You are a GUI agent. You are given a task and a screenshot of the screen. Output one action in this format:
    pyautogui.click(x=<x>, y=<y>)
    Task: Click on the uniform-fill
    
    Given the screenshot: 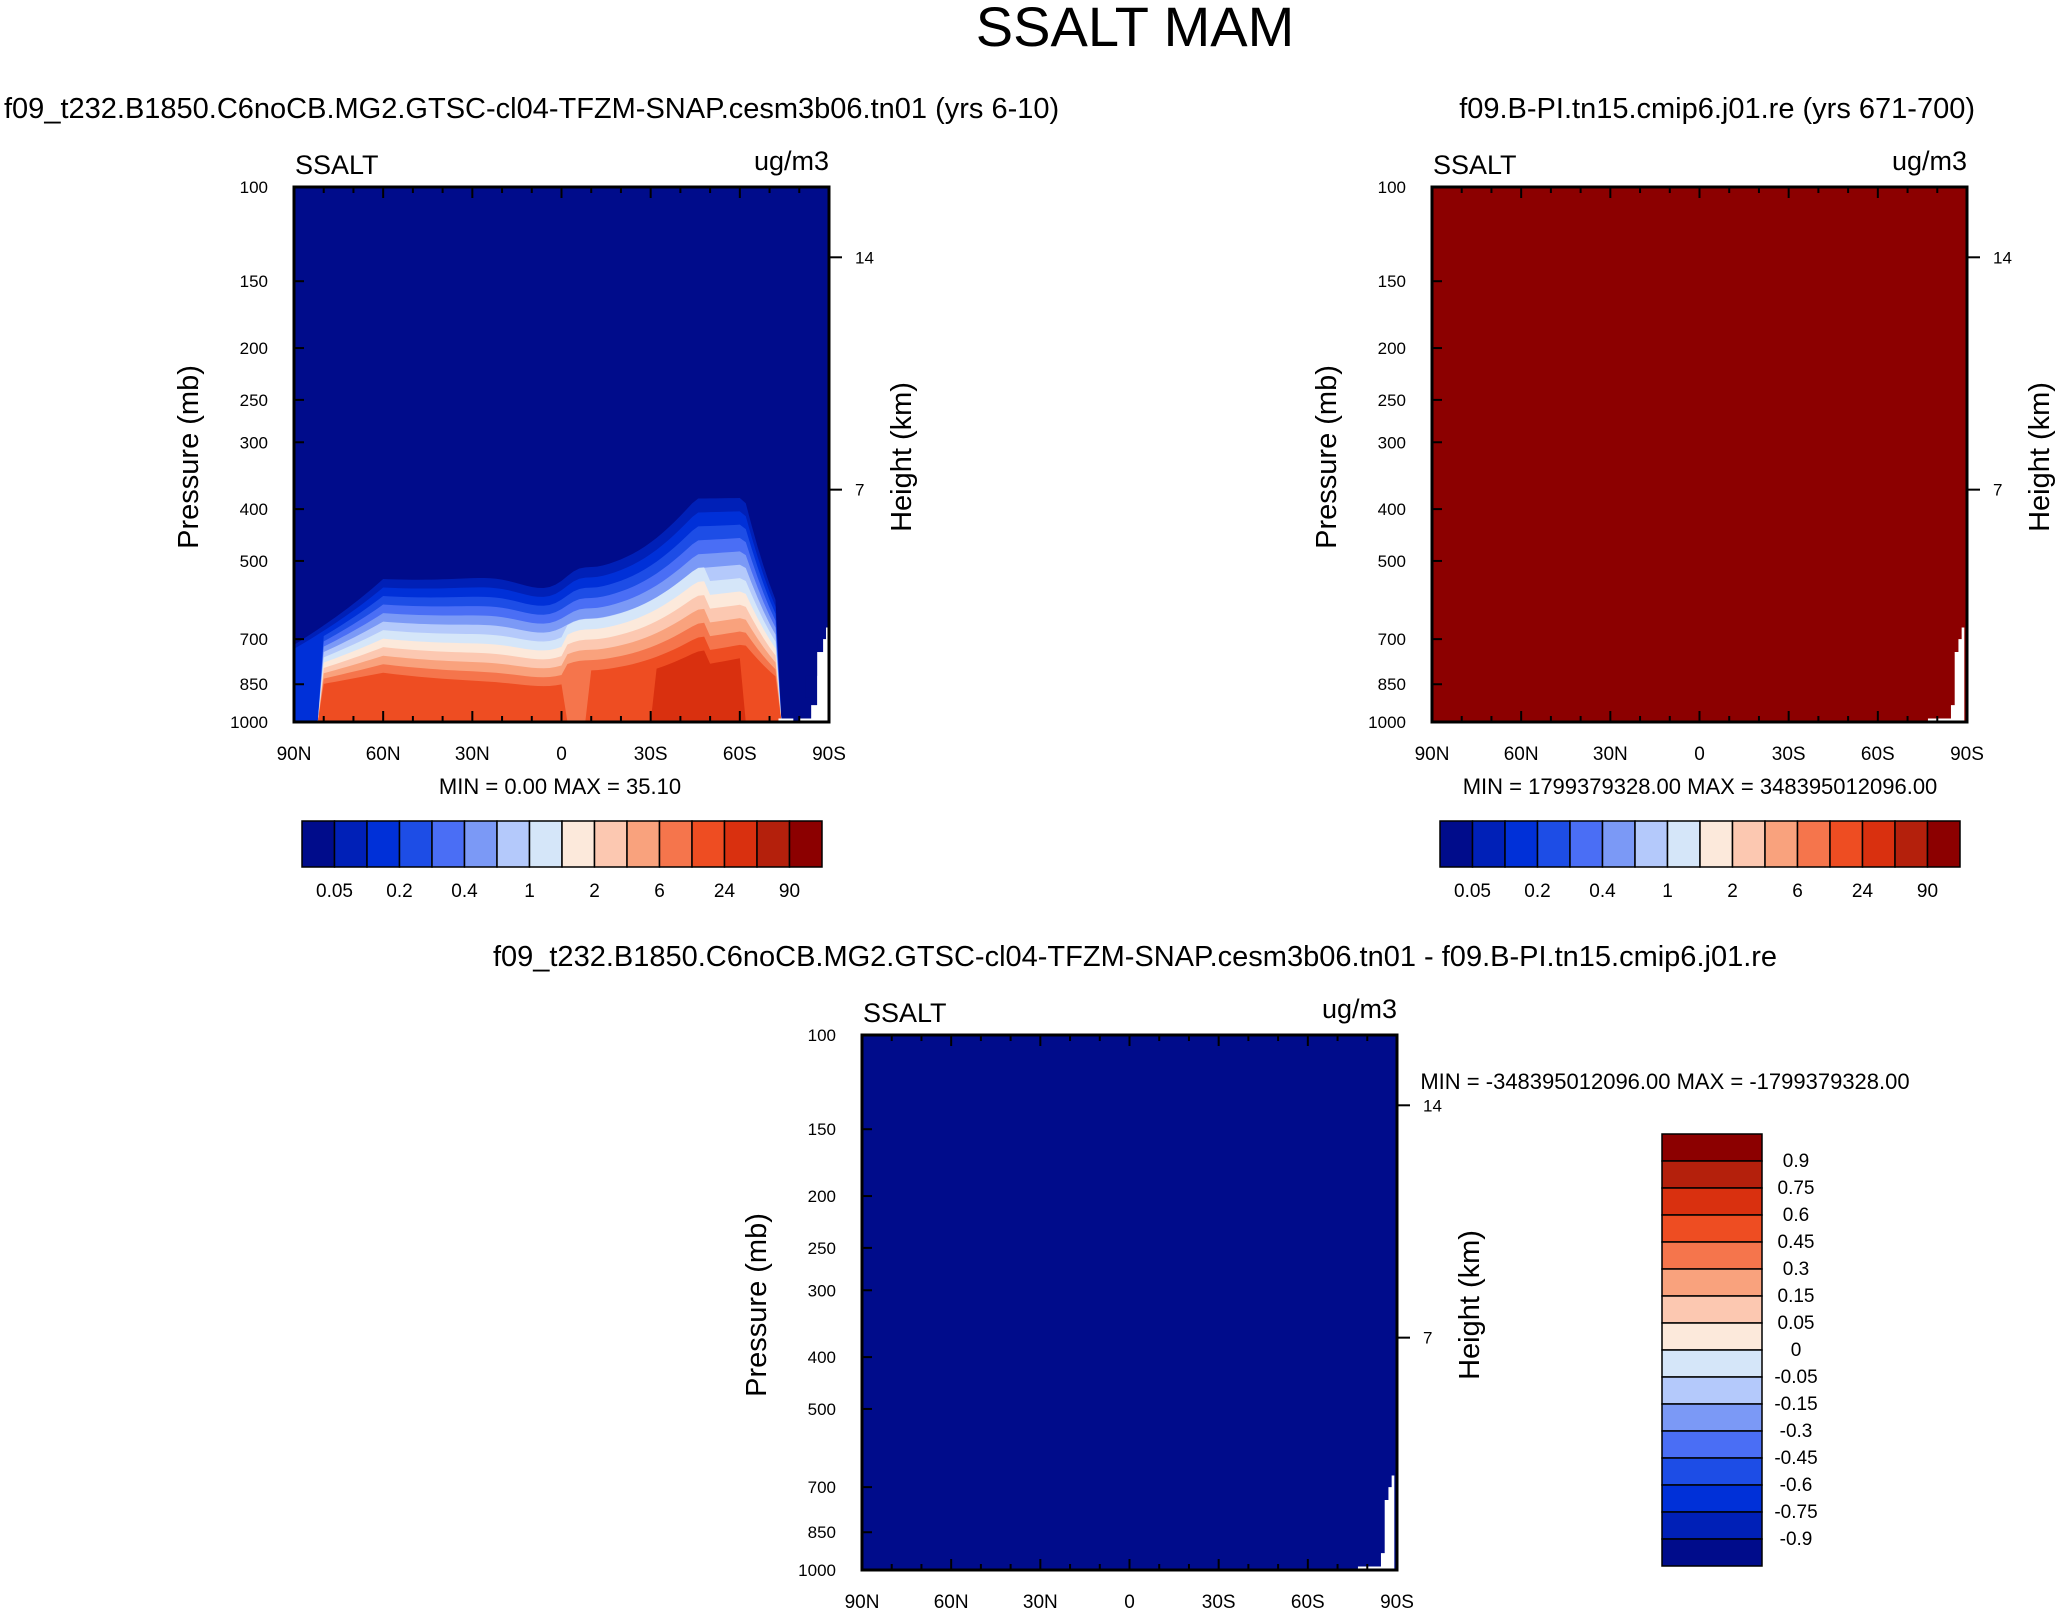 What is the action you would take?
    pyautogui.click(x=1129, y=1302)
    